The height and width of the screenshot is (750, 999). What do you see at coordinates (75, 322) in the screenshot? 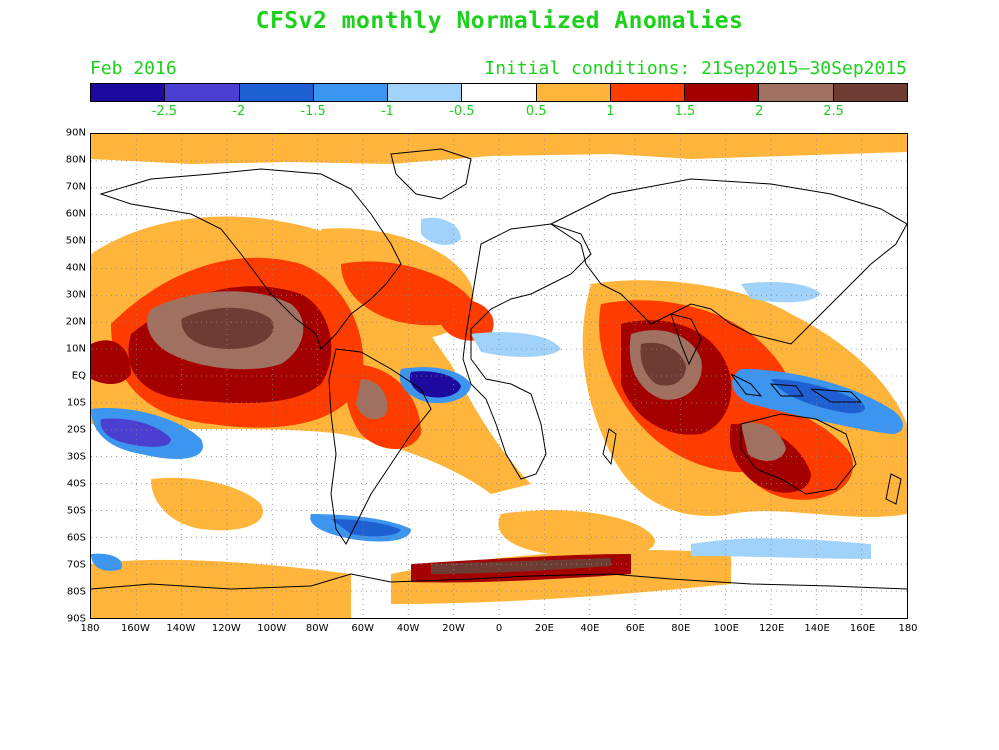
I see `latitude-label: 20N` at bounding box center [75, 322].